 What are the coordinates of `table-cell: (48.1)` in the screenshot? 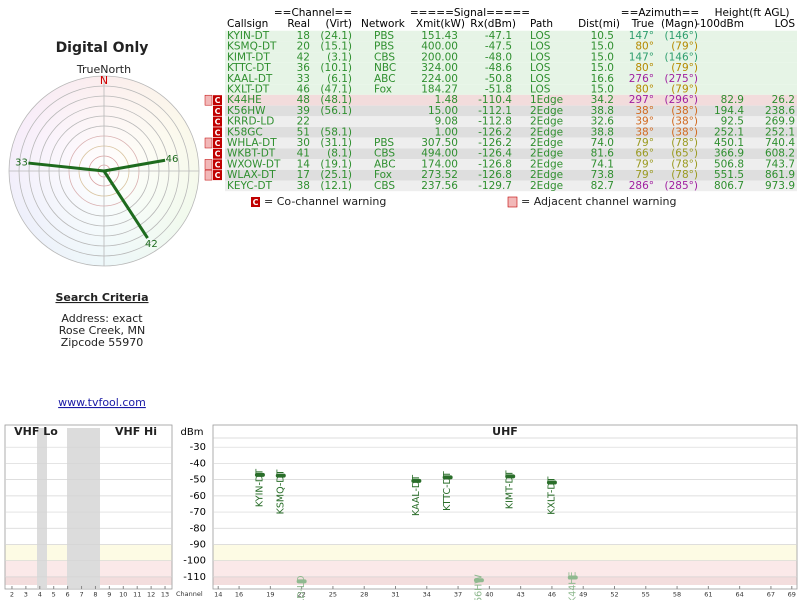 It's located at (336, 100).